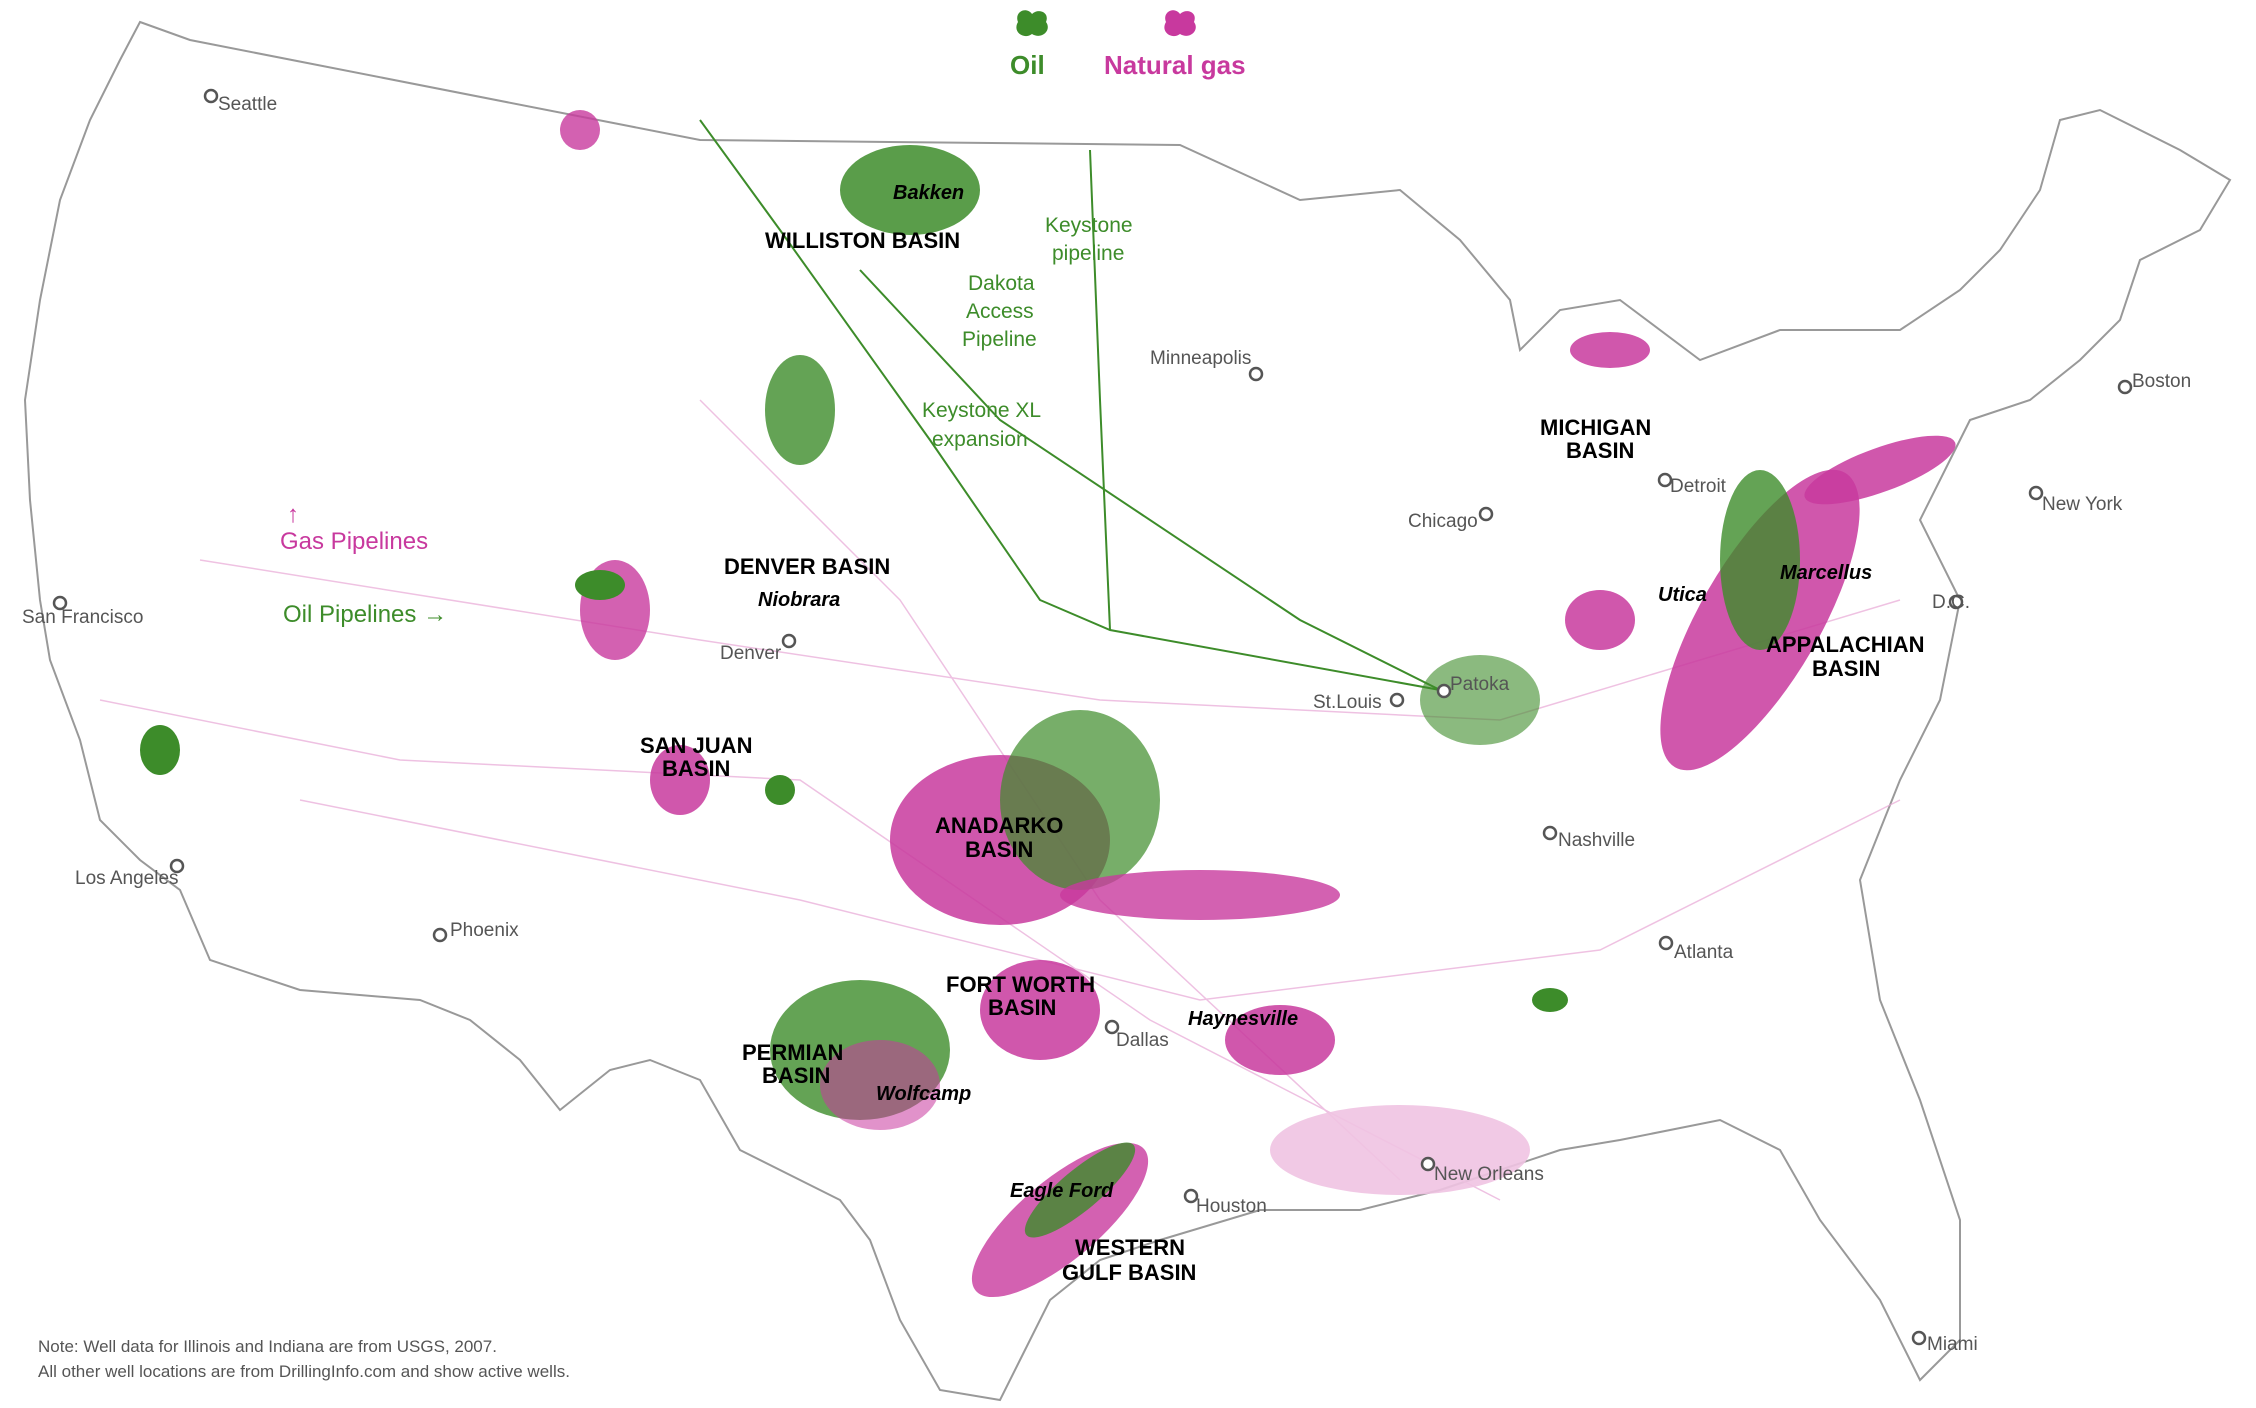 The width and height of the screenshot is (2256, 1408). Describe the element at coordinates (751, 653) in the screenshot. I see `city-denver: Denver` at that location.